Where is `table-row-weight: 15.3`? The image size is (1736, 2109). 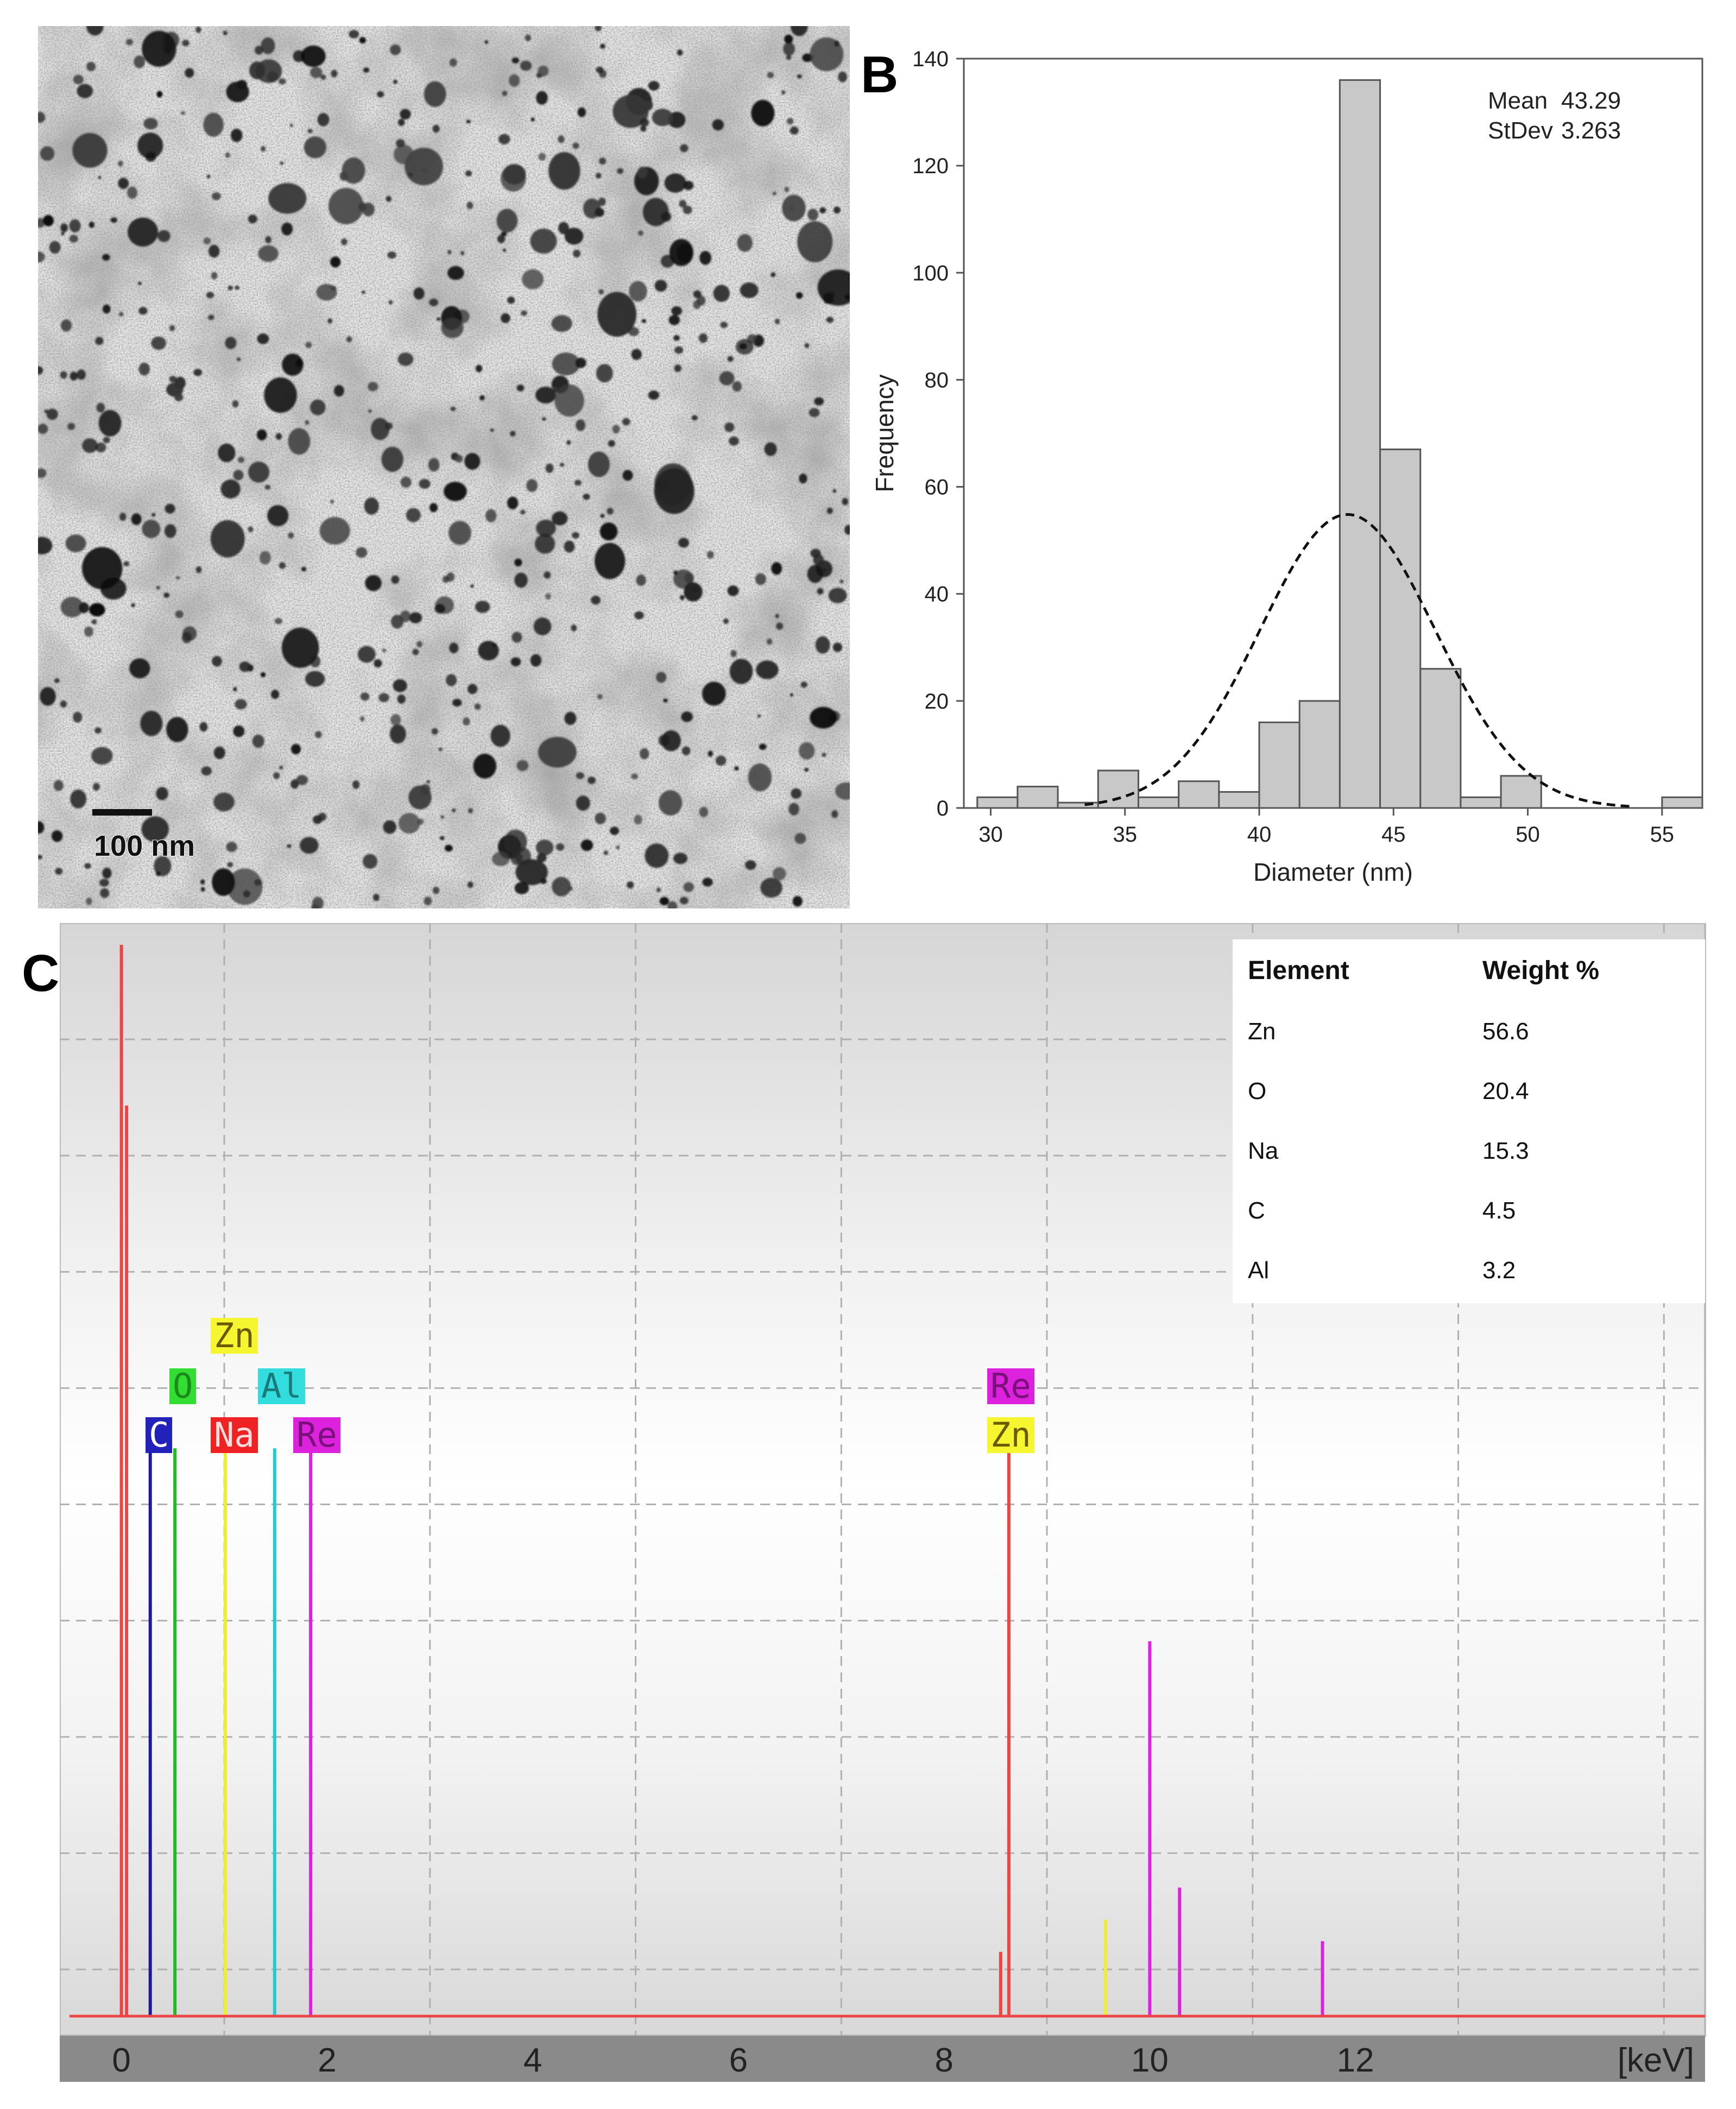 table-row-weight: 15.3 is located at coordinates (1505, 1151).